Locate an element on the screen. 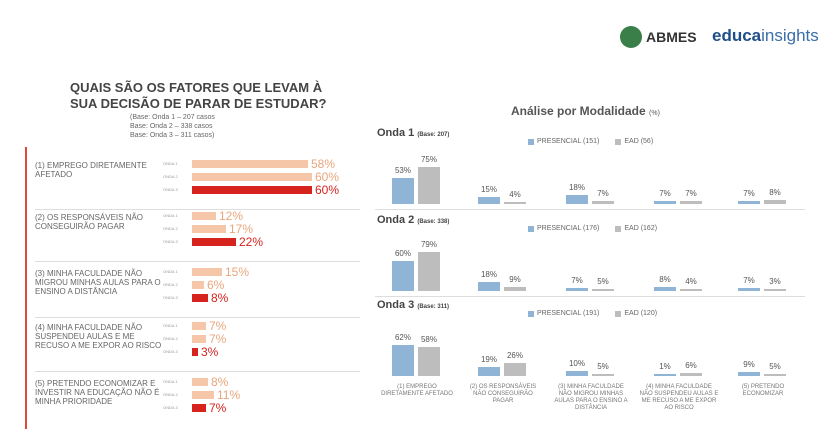 This screenshot has height=445, width=820. educa-insights-logo: educainsights is located at coordinates (765, 36).